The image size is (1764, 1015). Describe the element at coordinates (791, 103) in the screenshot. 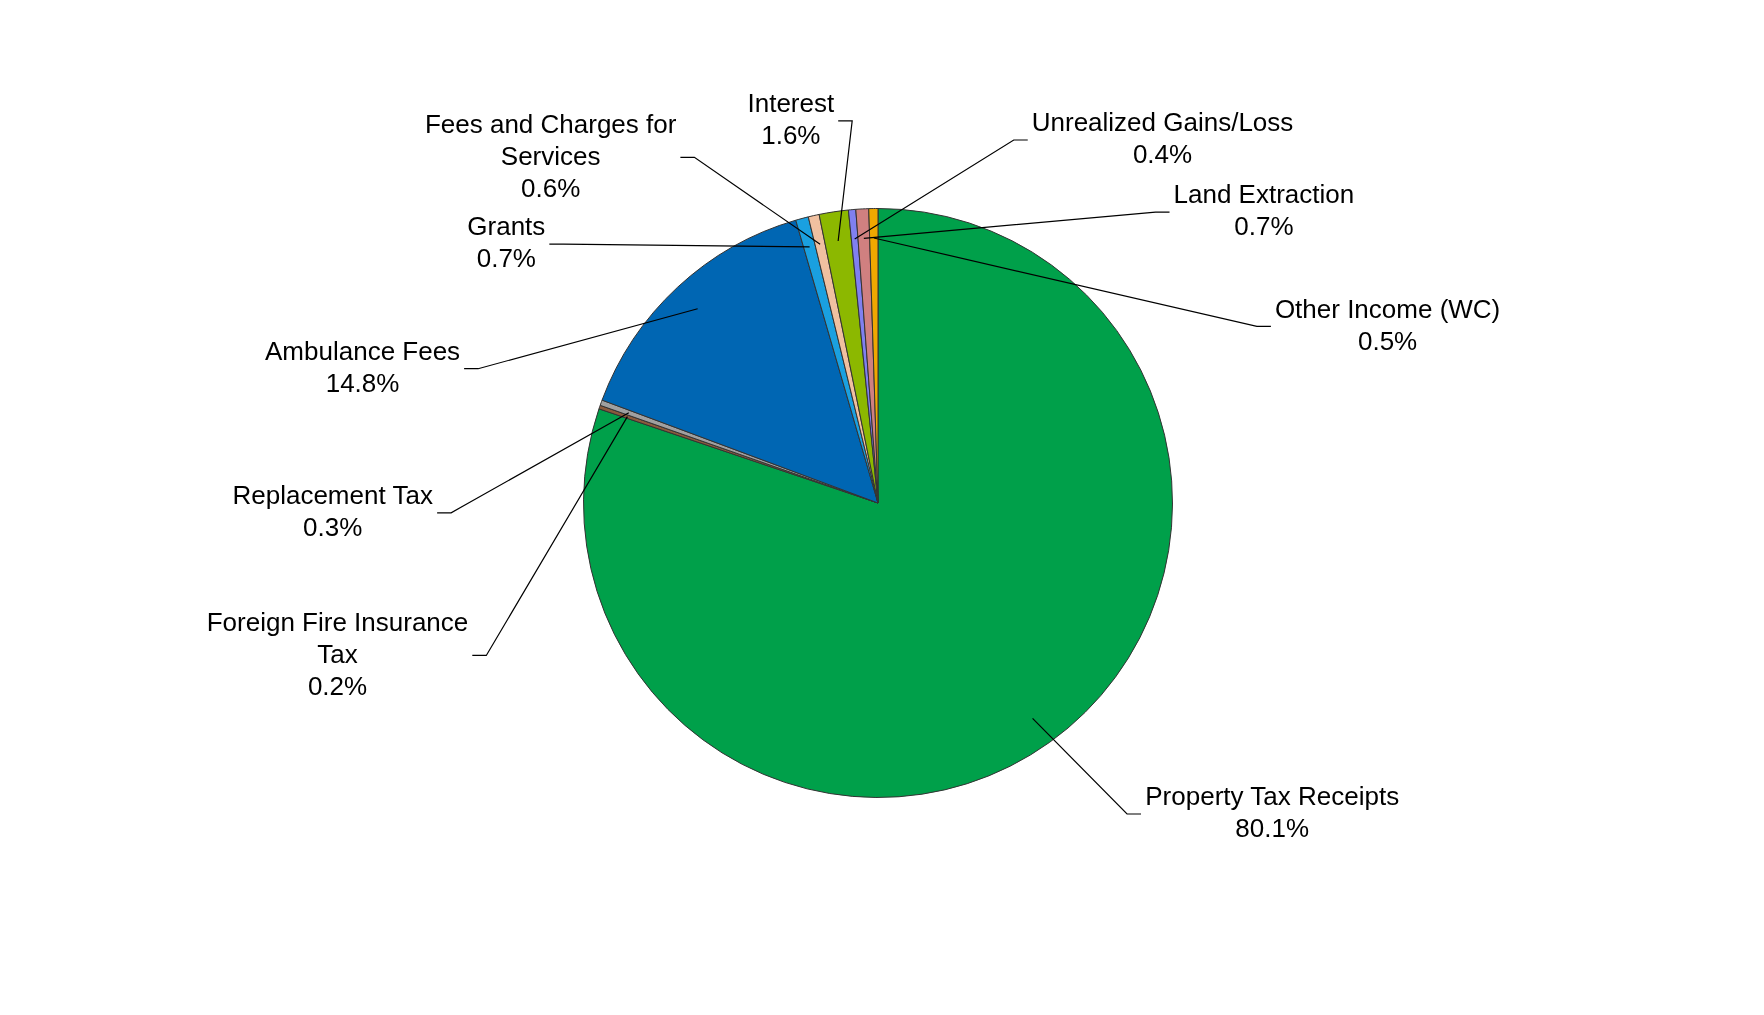

I see `slice-label: Interest` at that location.